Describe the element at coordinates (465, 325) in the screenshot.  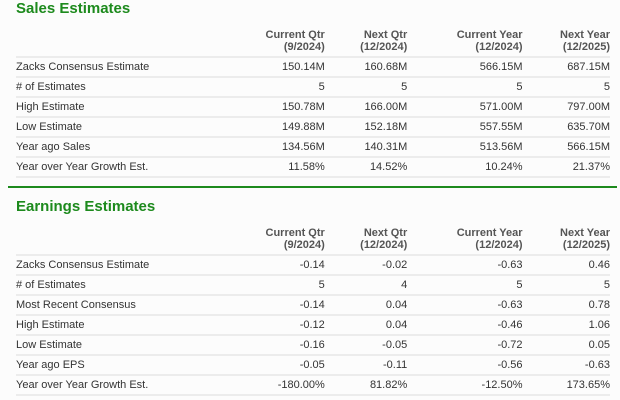
I see `cell-value: -0.46` at that location.